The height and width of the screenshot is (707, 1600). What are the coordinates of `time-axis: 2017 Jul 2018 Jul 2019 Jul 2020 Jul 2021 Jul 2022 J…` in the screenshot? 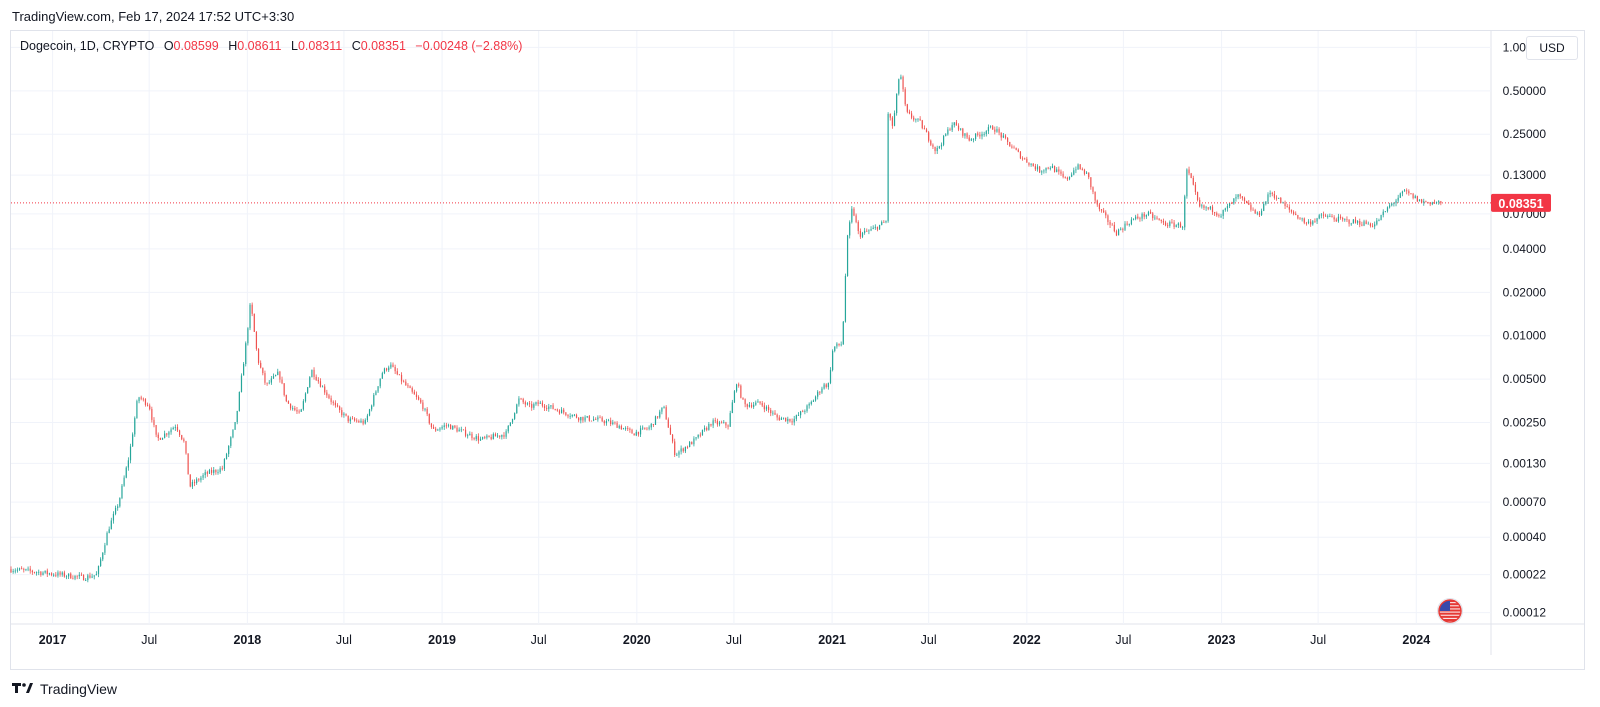 It's located at (735, 640).